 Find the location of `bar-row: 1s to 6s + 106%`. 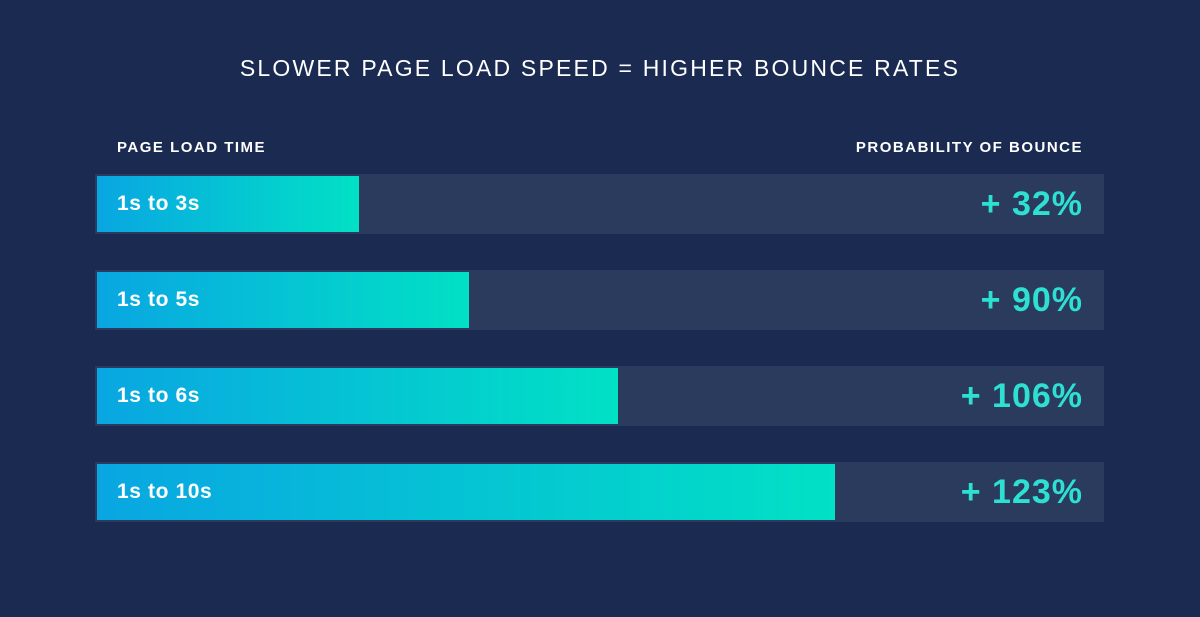

bar-row: 1s to 6s + 106% is located at coordinates (599, 396).